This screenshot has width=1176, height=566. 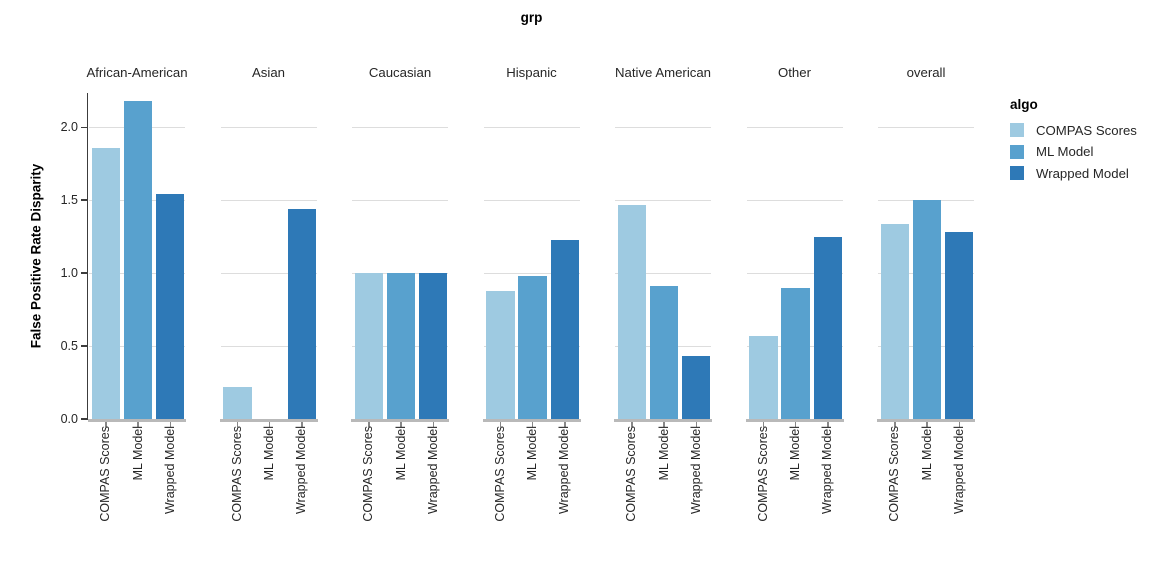 I want to click on facet-header-label: African-American, so click(x=137, y=72).